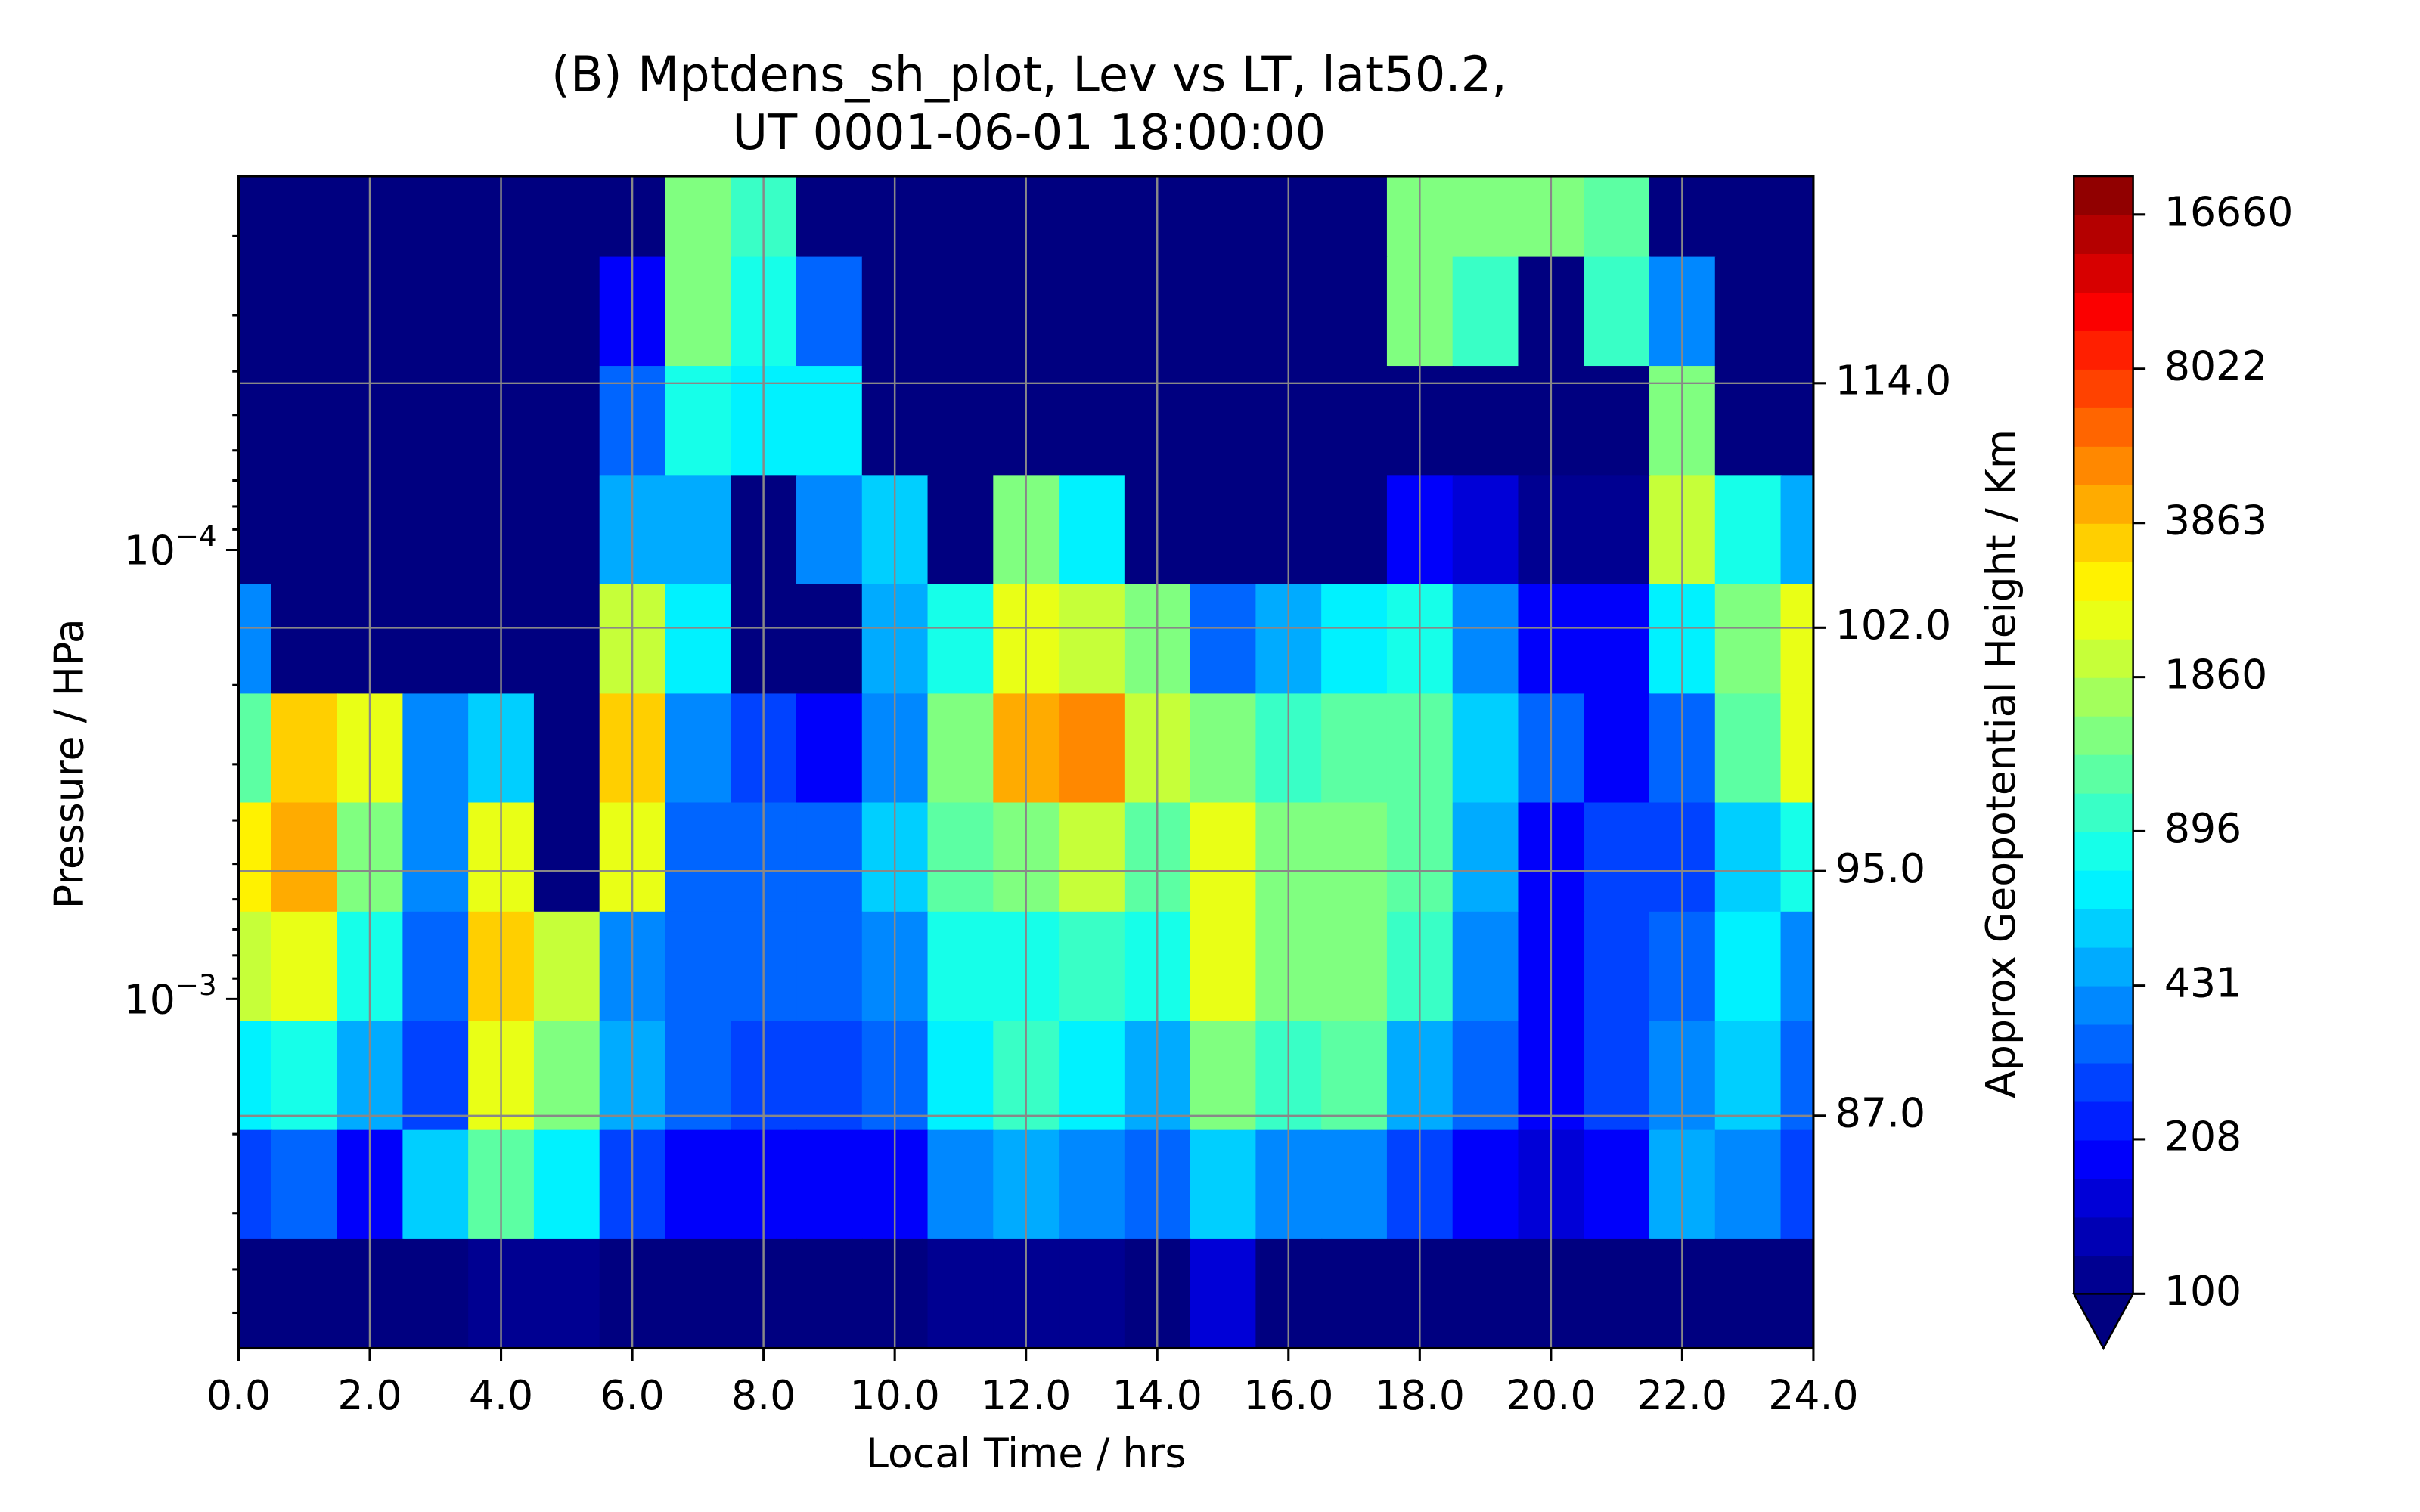 The height and width of the screenshot is (1512, 2420). I want to click on y2-tick-label: 102.0, so click(1893, 625).